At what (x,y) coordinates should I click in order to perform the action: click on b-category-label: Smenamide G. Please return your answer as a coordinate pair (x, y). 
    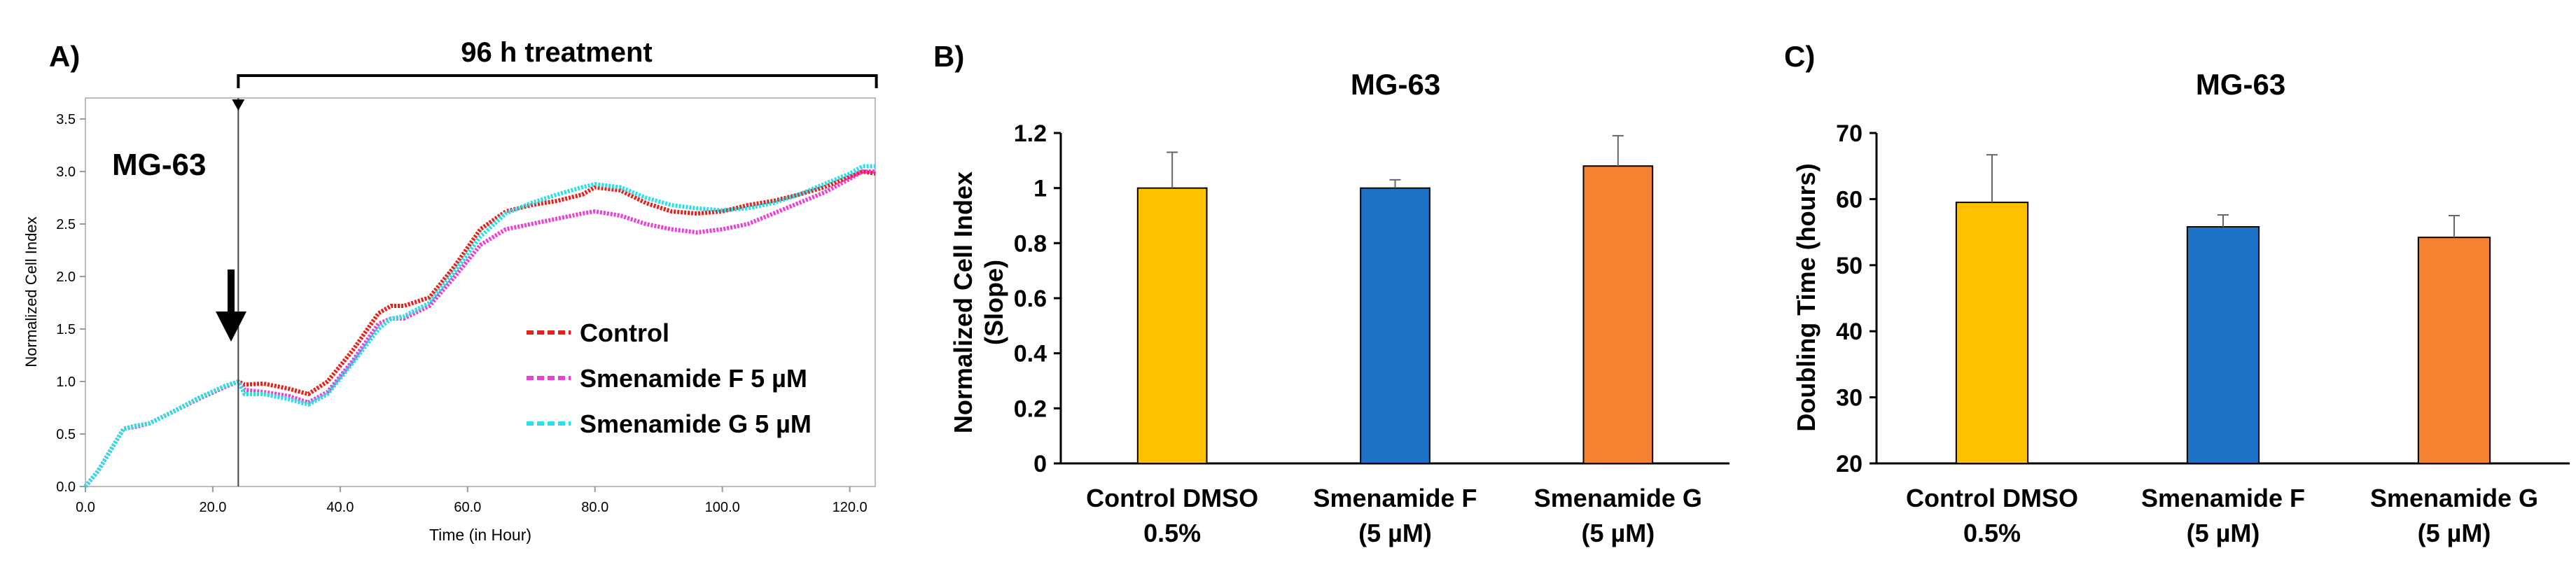
    Looking at the image, I should click on (1618, 498).